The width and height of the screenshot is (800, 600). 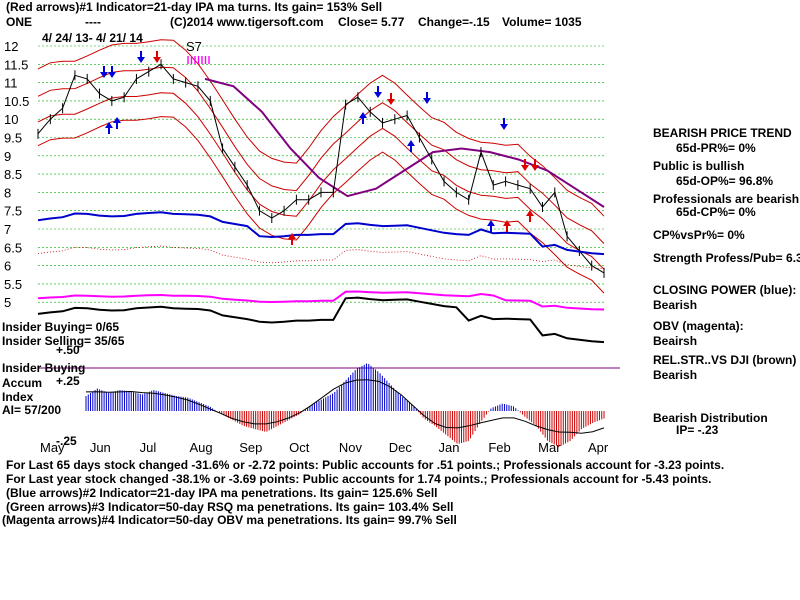 I want to click on closing-power-value: Bearish, so click(x=675, y=305).